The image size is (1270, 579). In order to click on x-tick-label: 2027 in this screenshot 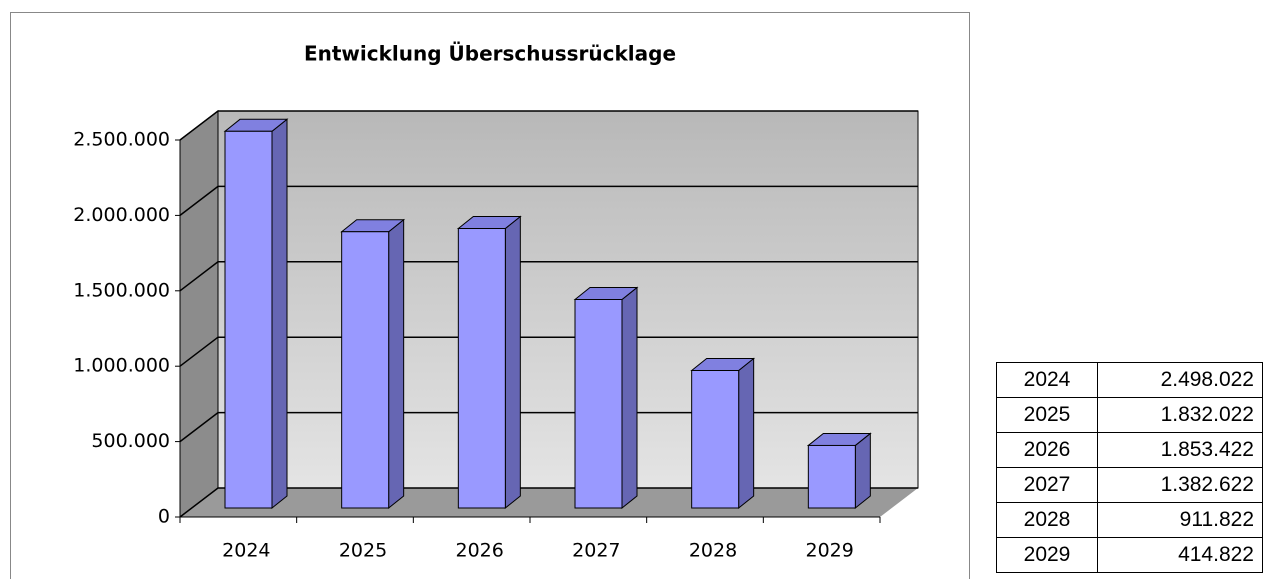, I will do `click(596, 551)`.